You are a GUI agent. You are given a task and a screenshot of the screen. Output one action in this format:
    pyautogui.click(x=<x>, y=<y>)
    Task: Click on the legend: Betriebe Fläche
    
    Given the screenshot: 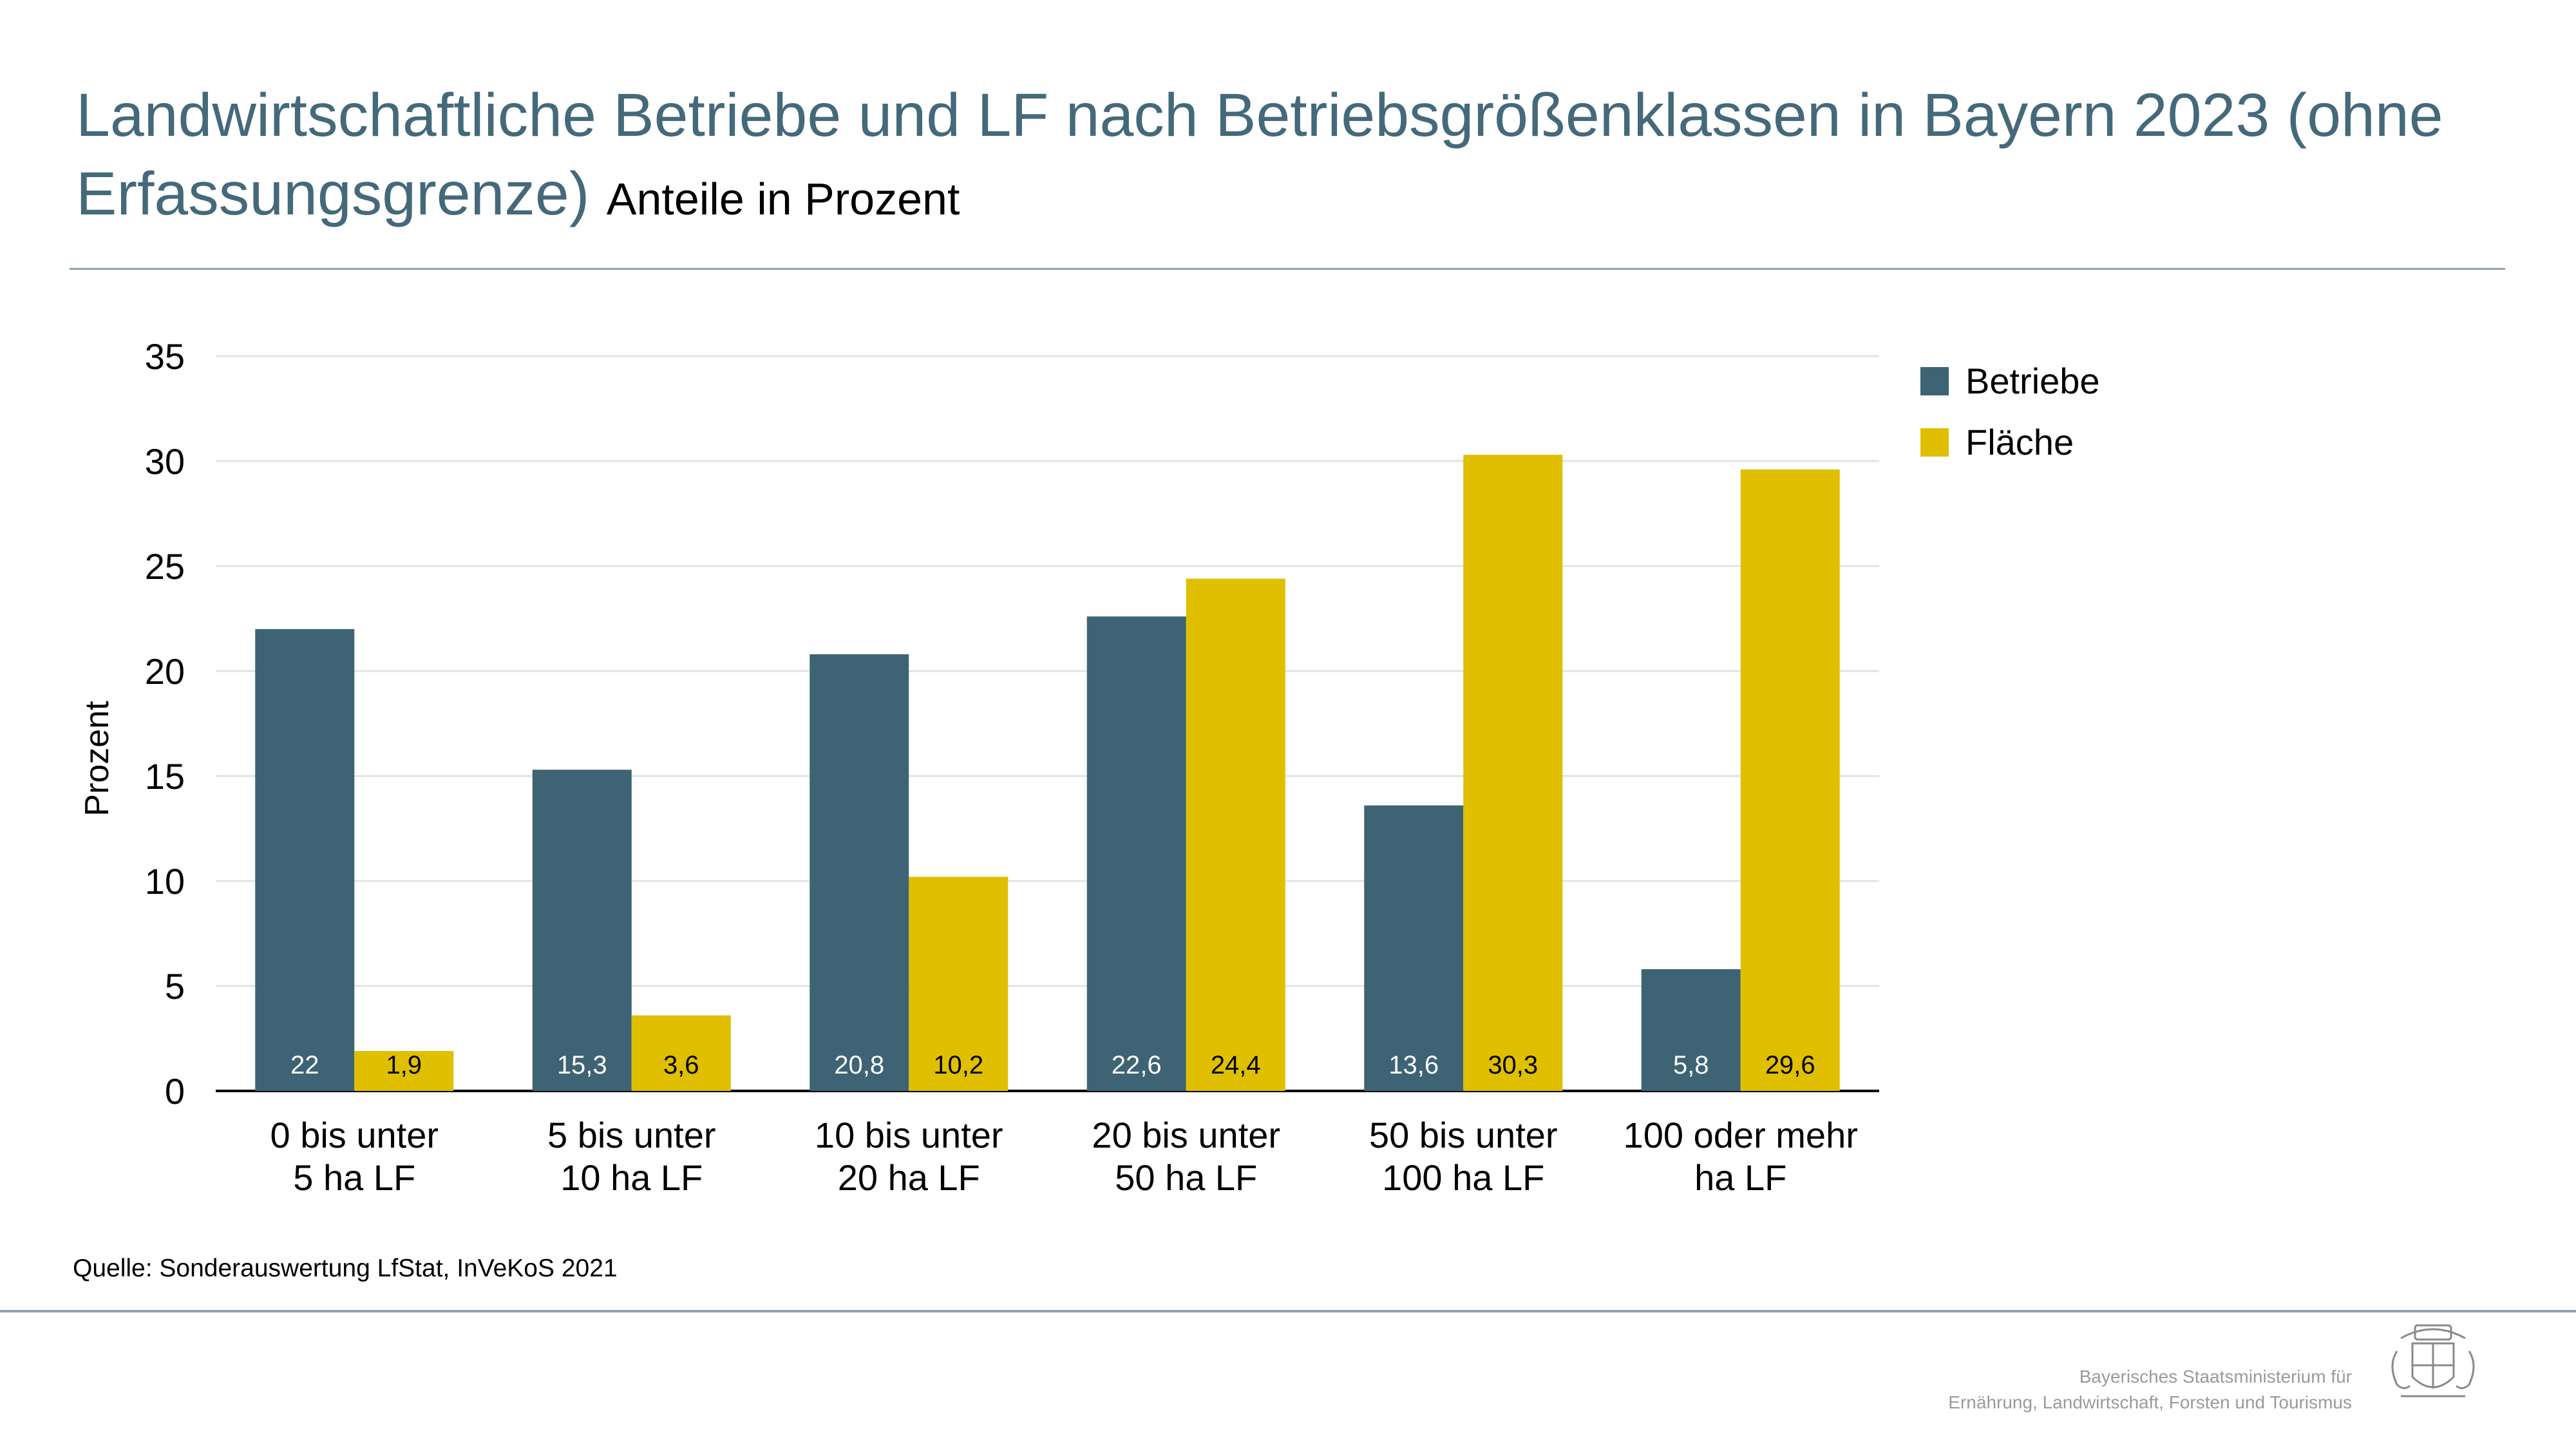 What is the action you would take?
    pyautogui.click(x=2010, y=412)
    